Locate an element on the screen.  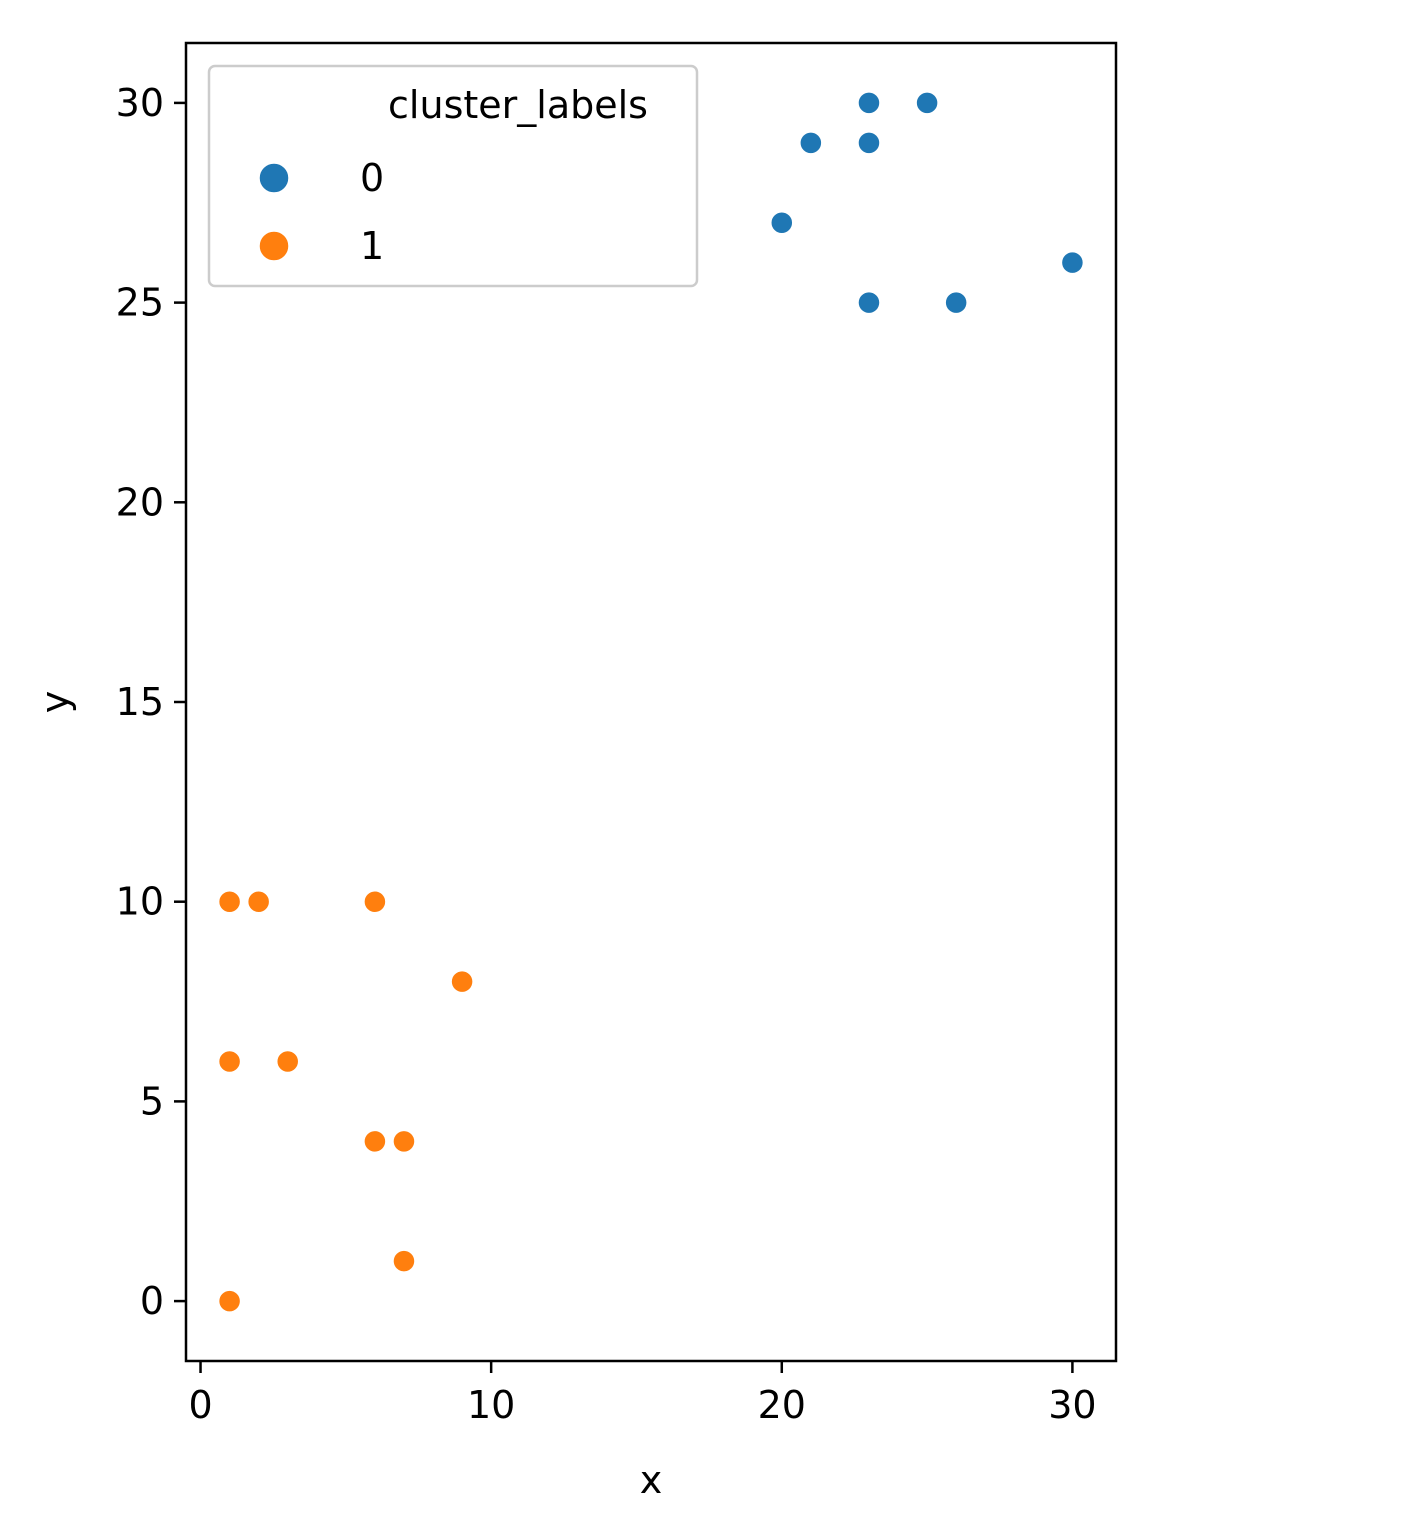
legend-label-cluster-1: 1 is located at coordinates (372, 246).